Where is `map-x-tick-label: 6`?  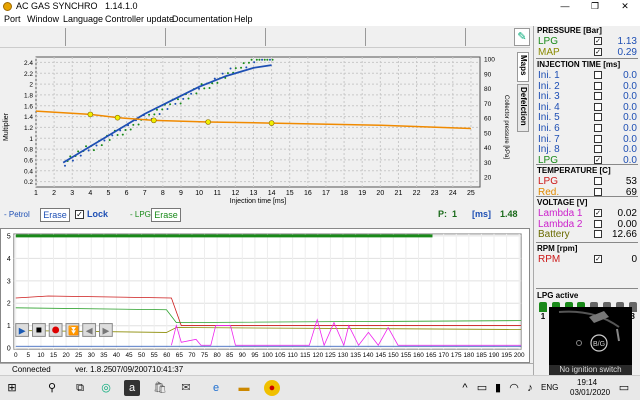
map-x-tick-label: 6 is located at coordinates (127, 193).